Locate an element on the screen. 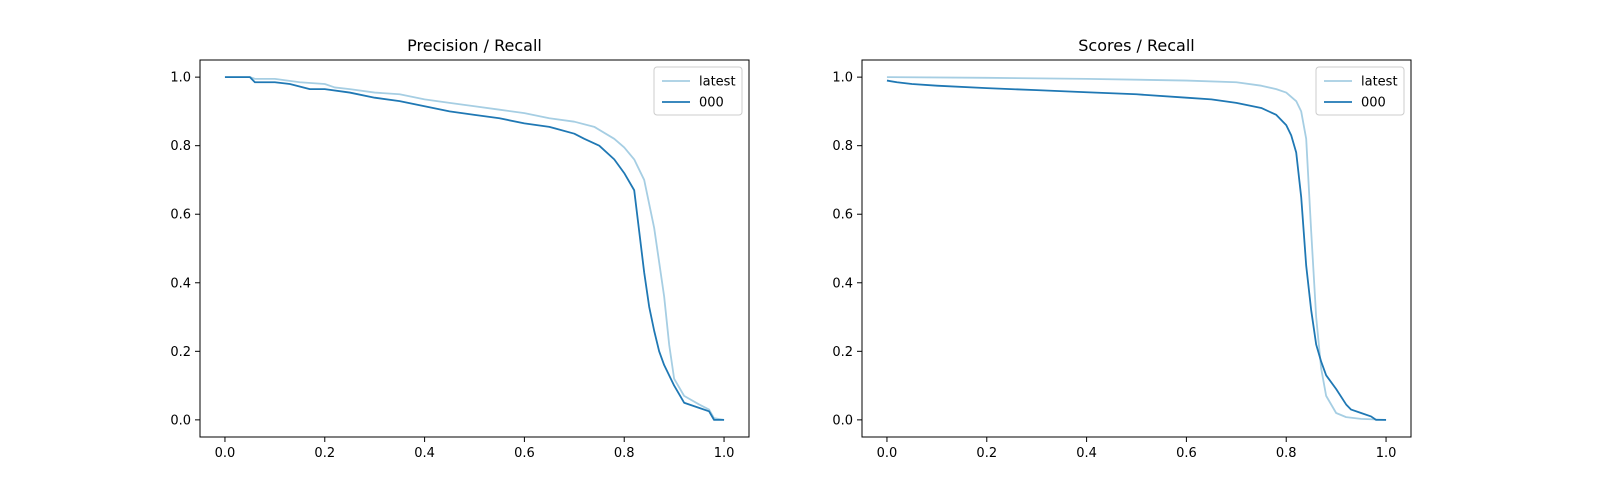  chart-title: Precision / Recall is located at coordinates (474, 45).